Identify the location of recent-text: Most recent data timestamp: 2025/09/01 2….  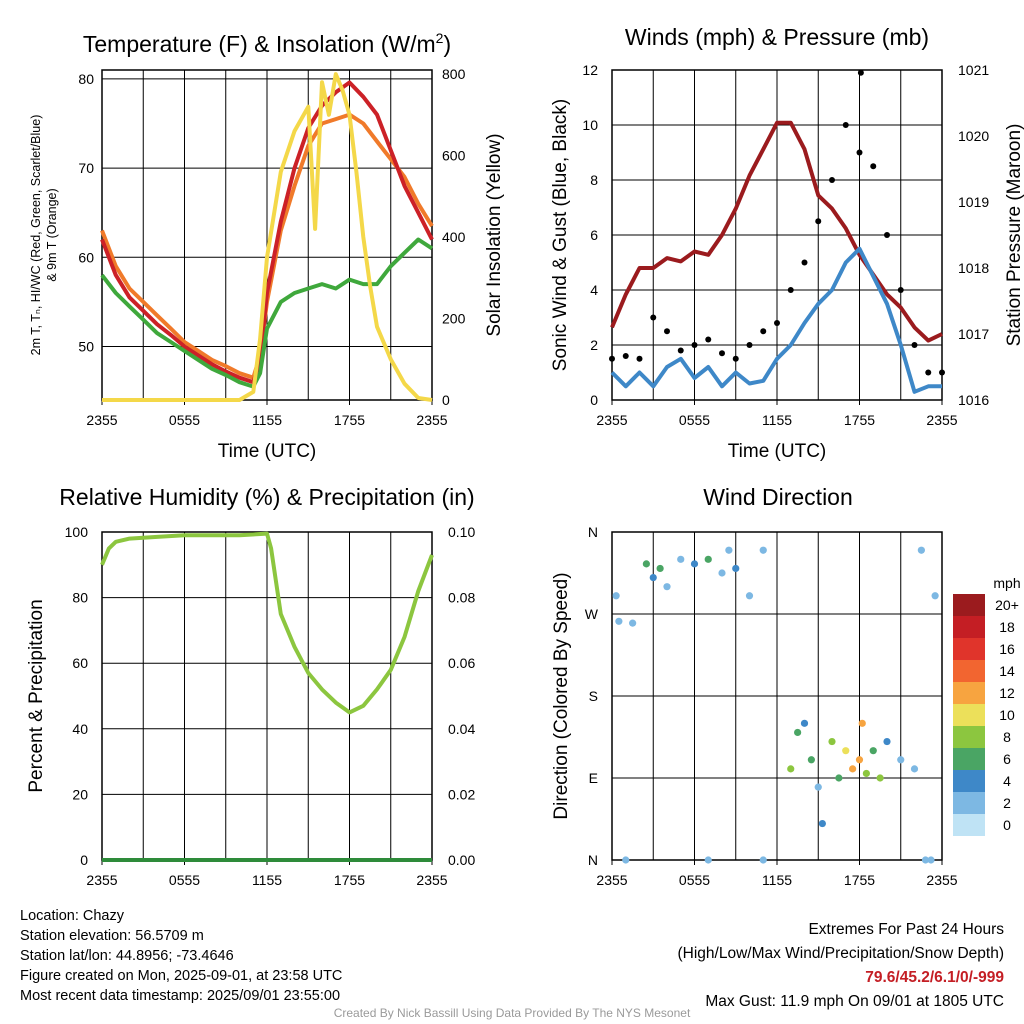
(180, 996).